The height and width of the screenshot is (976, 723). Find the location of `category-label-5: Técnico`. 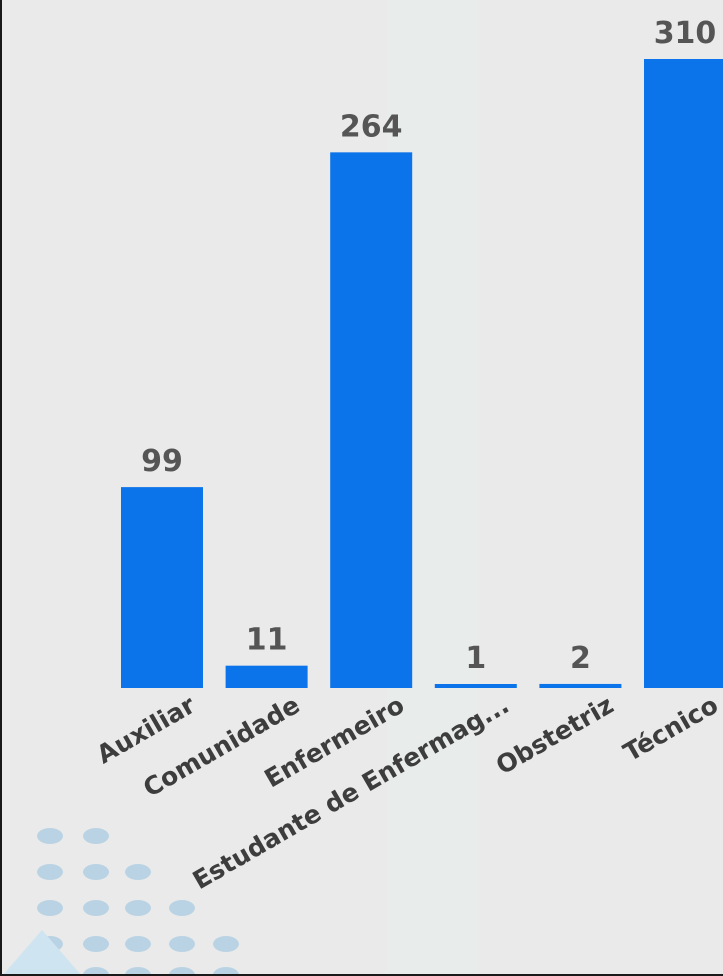

category-label-5: Técnico is located at coordinates (671, 728).